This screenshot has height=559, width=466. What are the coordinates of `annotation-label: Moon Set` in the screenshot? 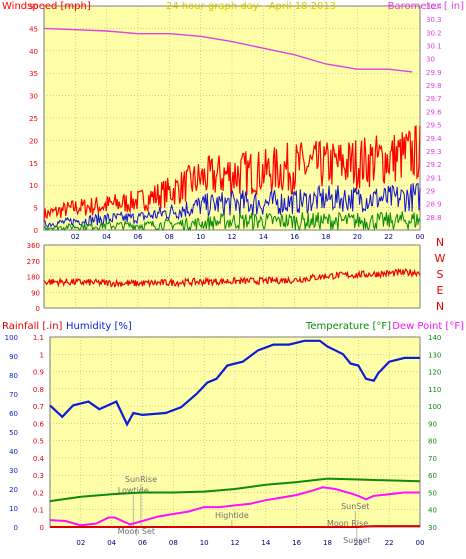 It's located at (136, 531).